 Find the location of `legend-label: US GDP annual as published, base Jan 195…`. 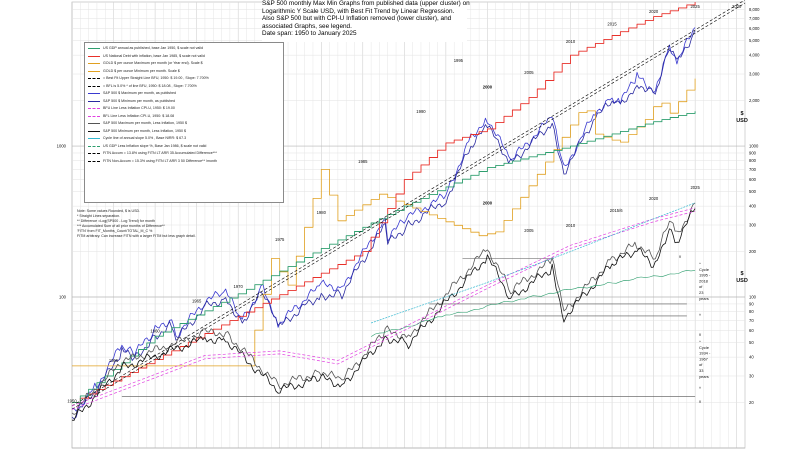

legend-label: US GDP annual as published, base Jan 195… is located at coordinates (153, 48).